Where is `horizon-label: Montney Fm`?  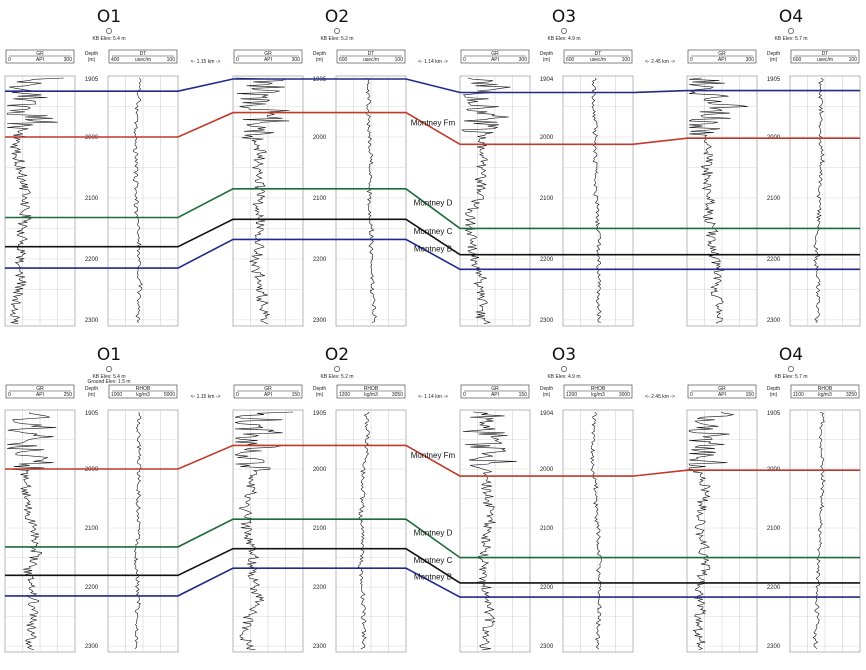
horizon-label: Montney Fm is located at coordinates (433, 122).